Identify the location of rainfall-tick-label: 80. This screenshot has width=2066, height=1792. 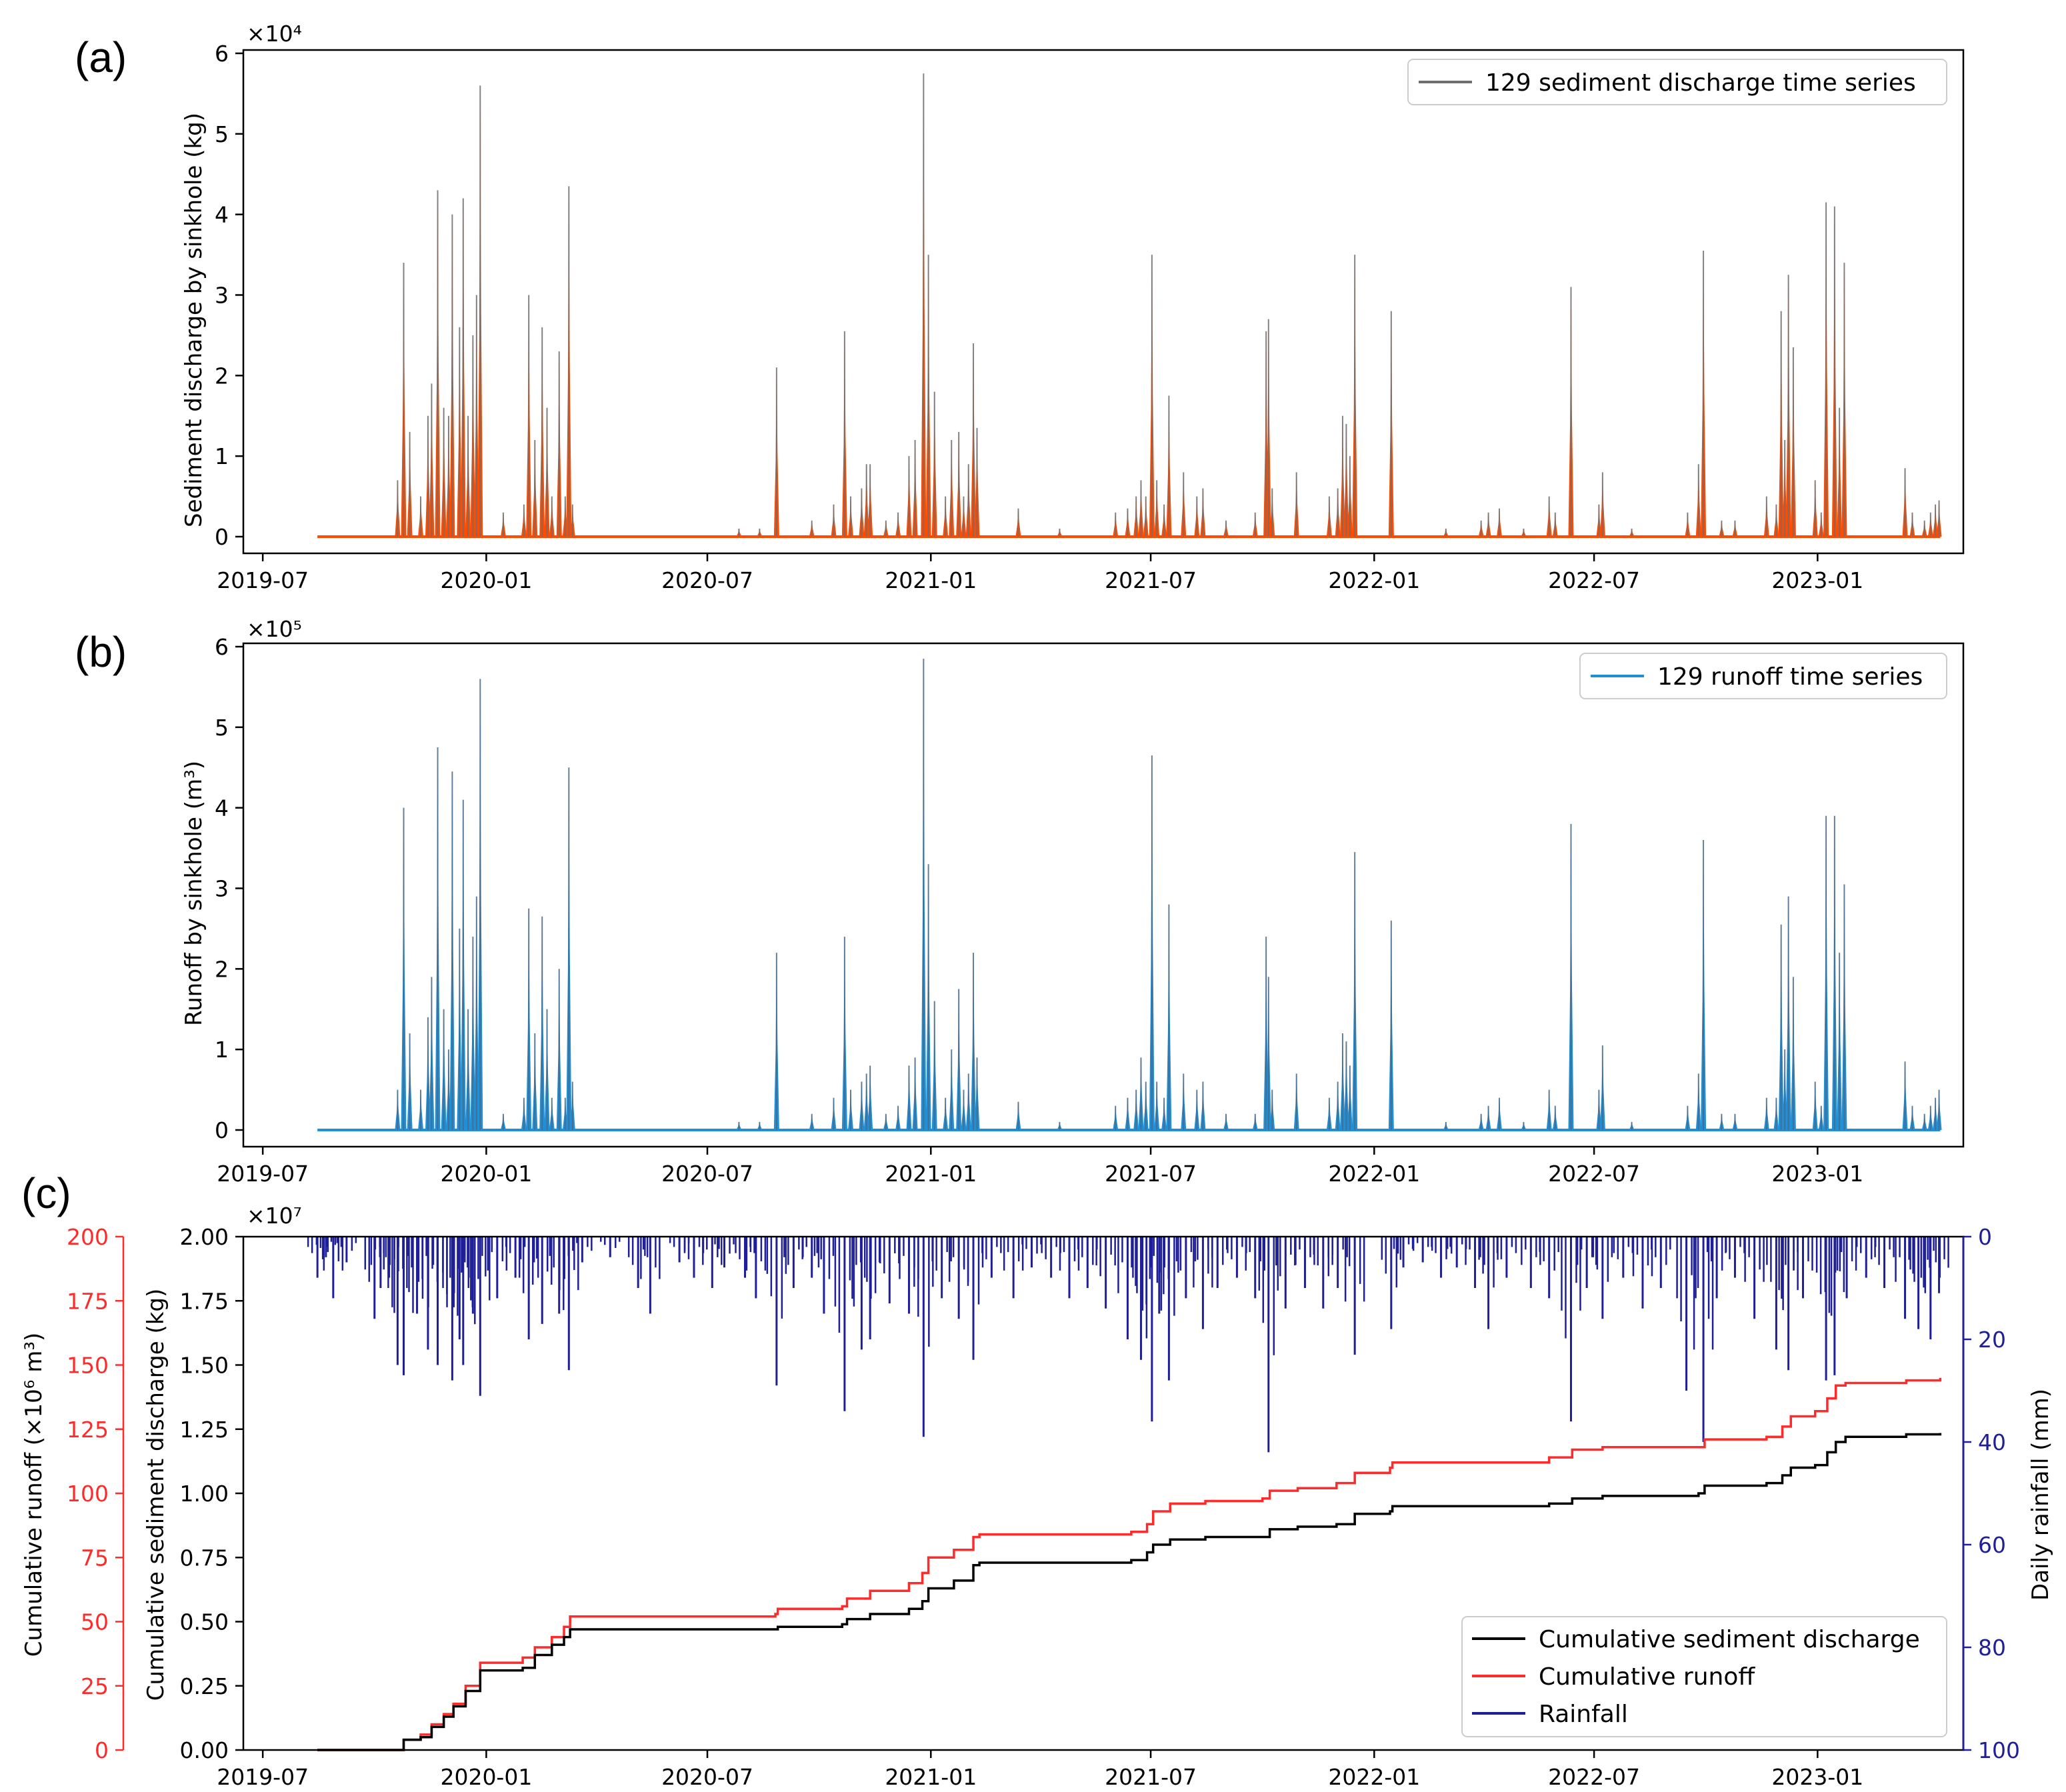
(1992, 1648).